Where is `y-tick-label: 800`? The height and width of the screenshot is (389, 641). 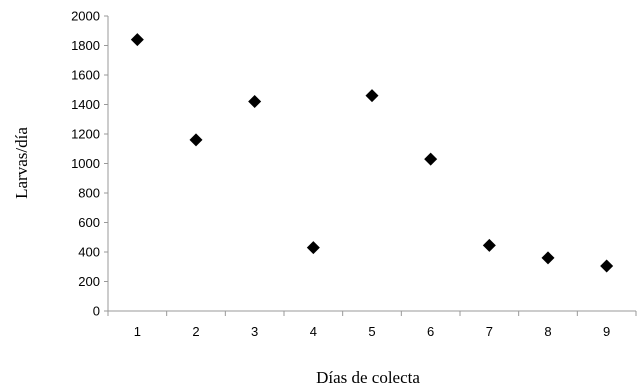 y-tick-label: 800 is located at coordinates (89, 193).